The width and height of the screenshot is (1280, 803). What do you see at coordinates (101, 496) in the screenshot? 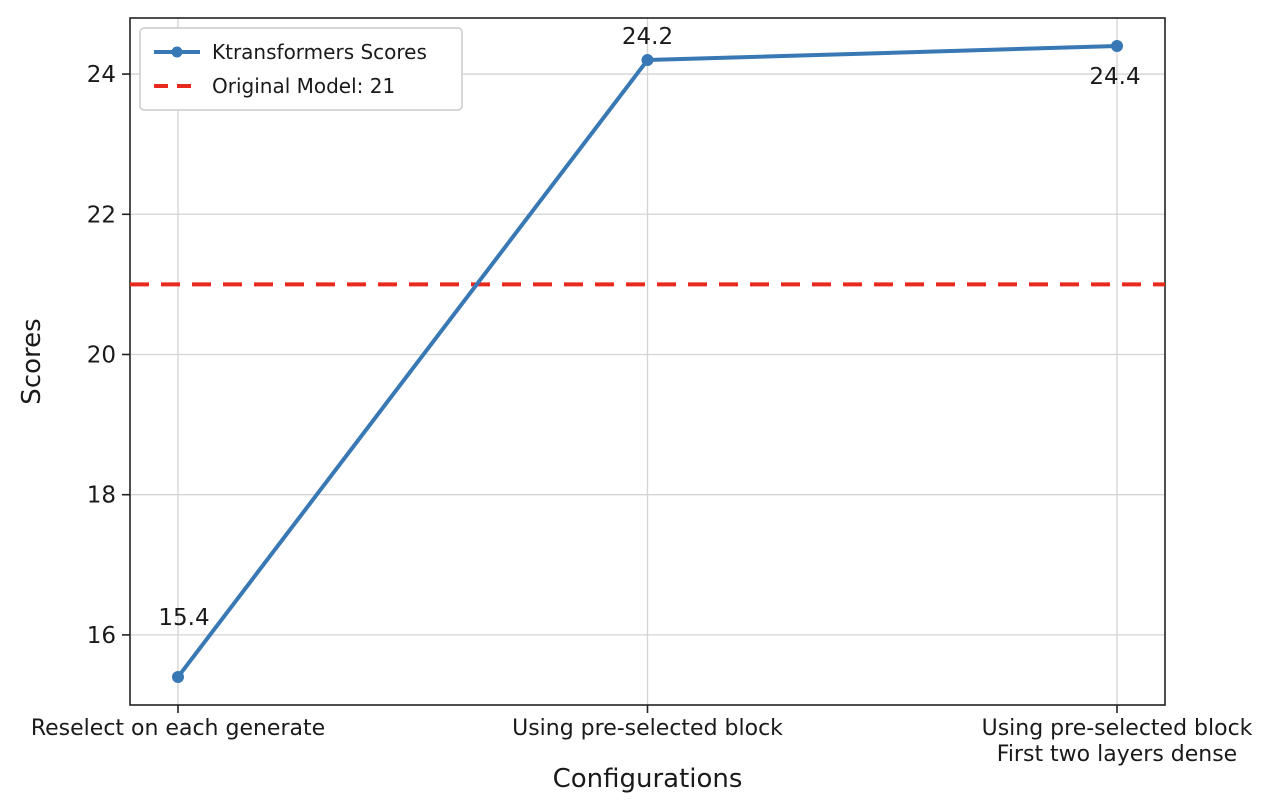
I see `y-tick-label: 18` at bounding box center [101, 496].